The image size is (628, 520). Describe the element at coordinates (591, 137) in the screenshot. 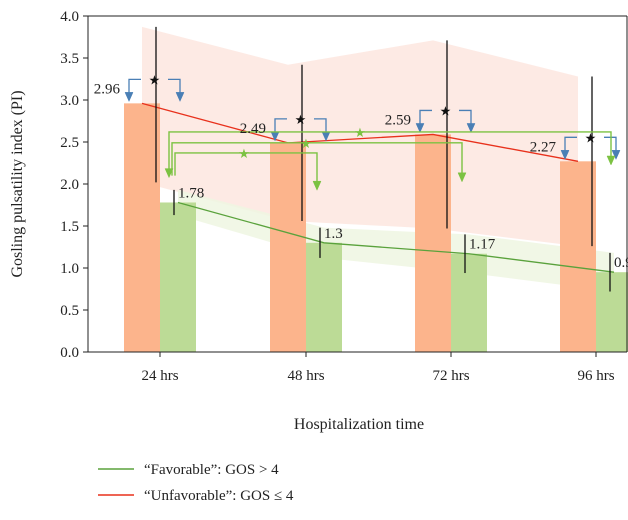

I see `significance-star-3: ★` at that location.